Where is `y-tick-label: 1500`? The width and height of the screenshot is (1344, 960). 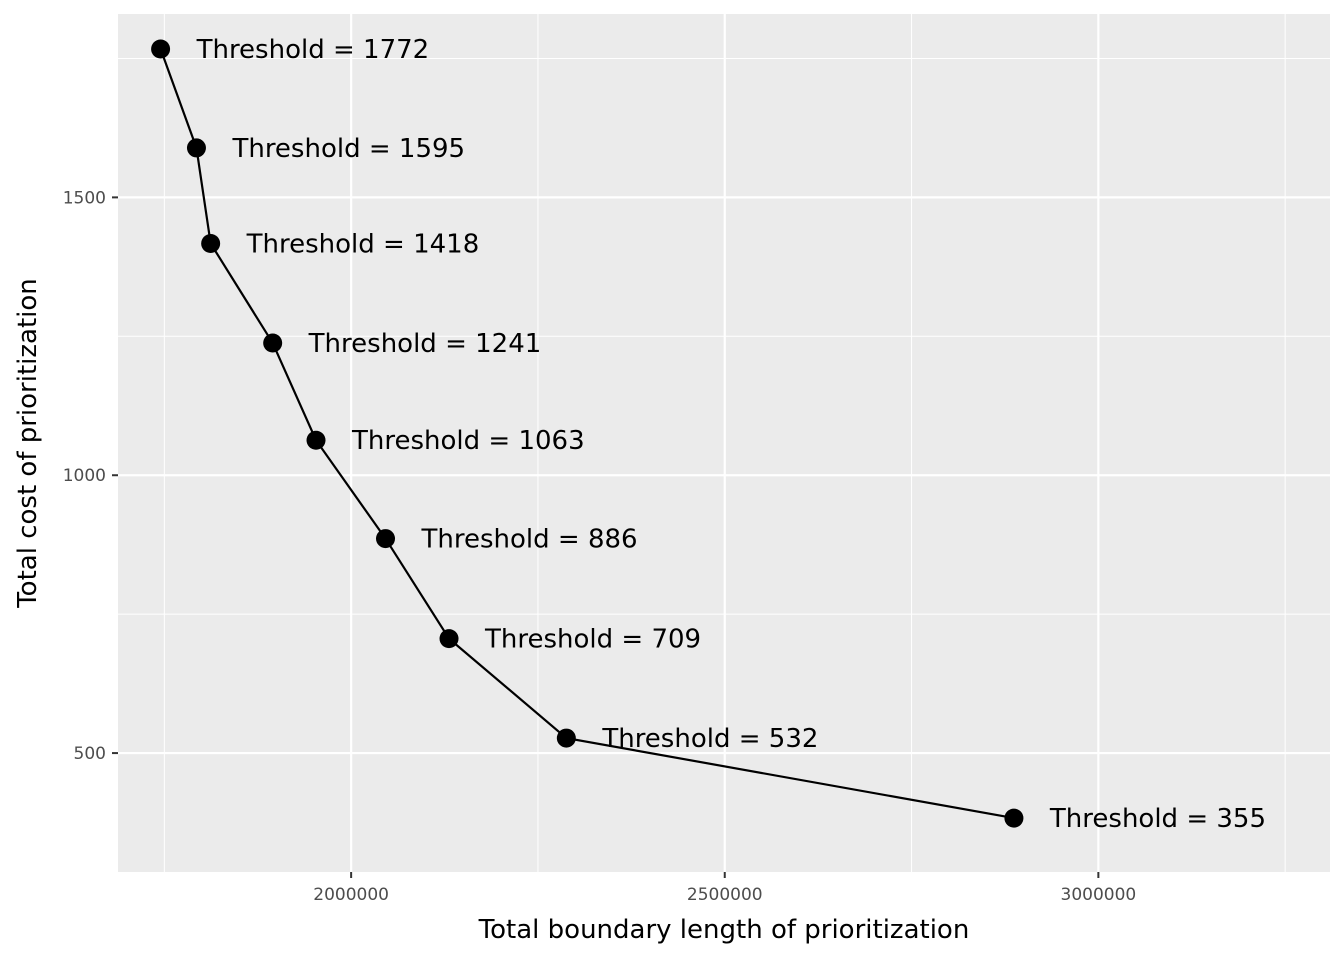 y-tick-label: 1500 is located at coordinates (84, 198).